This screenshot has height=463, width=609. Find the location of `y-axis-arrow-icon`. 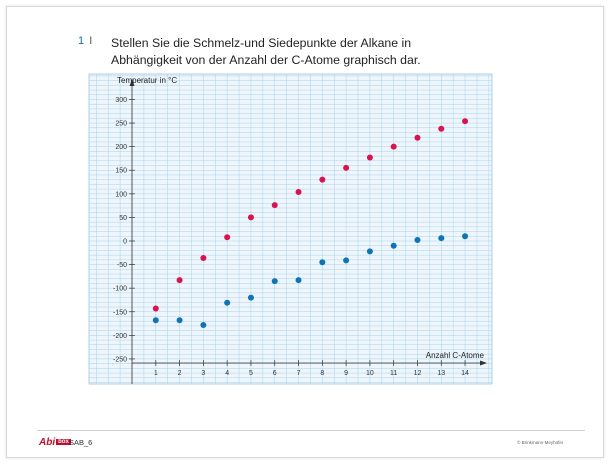

y-axis-arrow-icon is located at coordinates (132, 82).